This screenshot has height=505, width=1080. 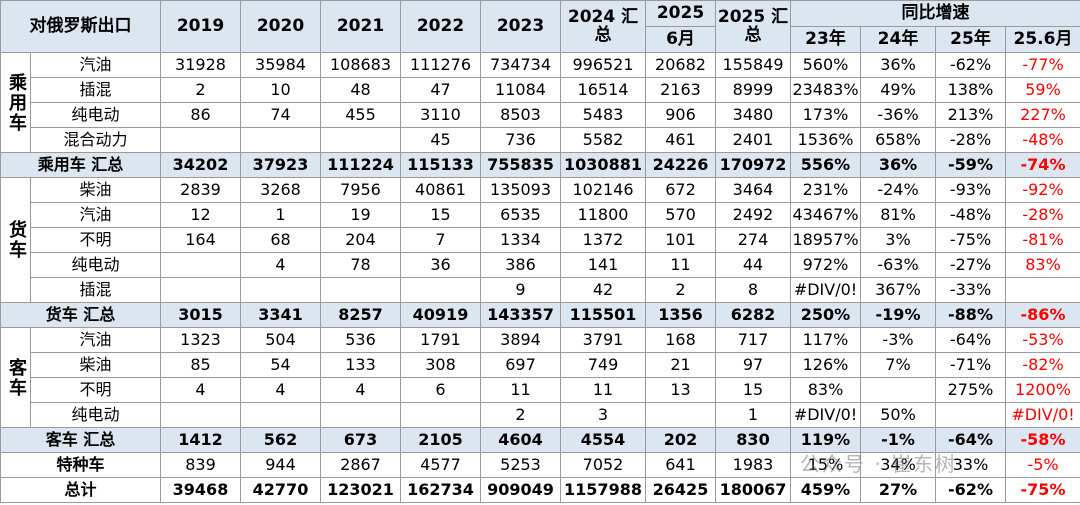 What do you see at coordinates (360, 90) in the screenshot?
I see `value-cell: 48` at bounding box center [360, 90].